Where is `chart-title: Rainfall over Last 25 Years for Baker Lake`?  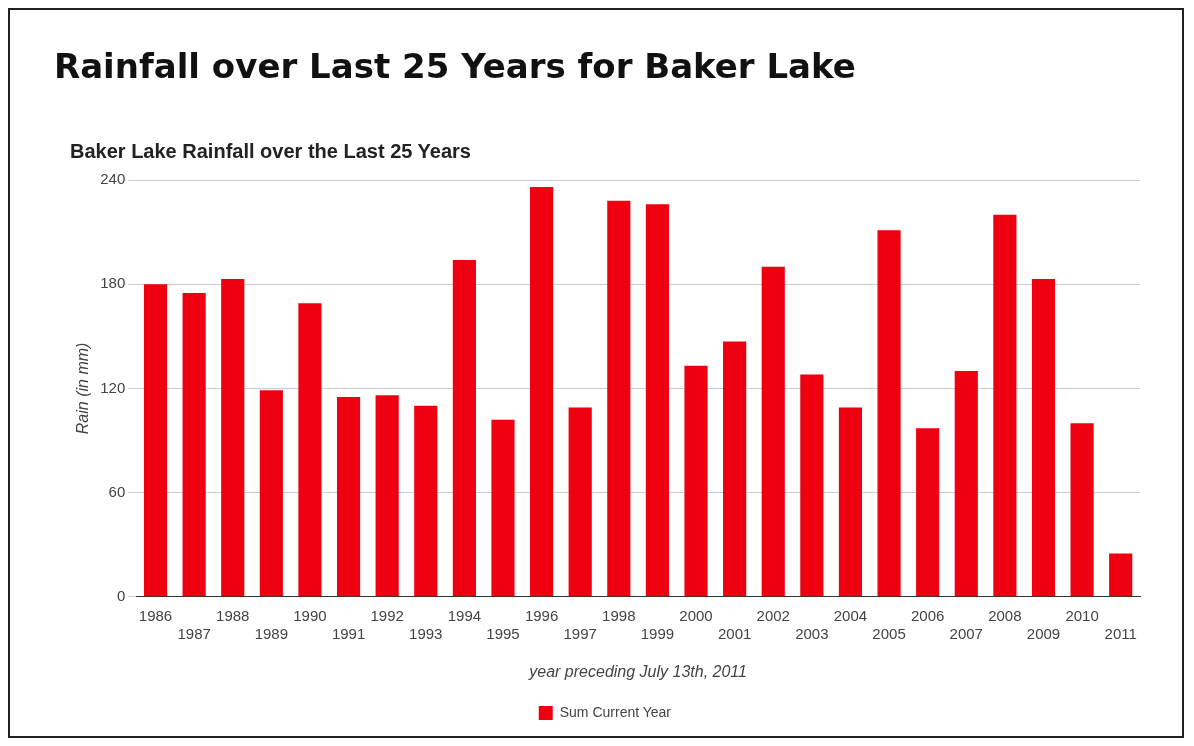 chart-title: Rainfall over Last 25 Years for Baker Lake is located at coordinates (455, 66).